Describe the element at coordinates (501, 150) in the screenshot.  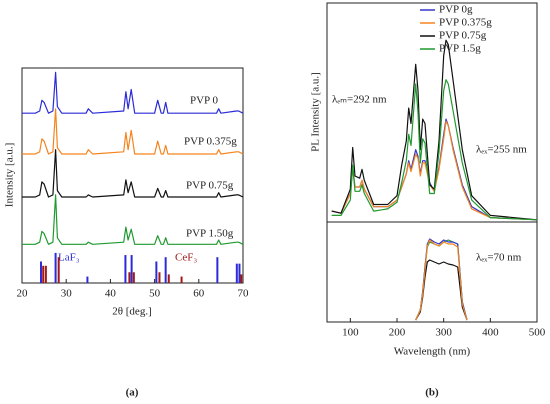
I see `annotation: λₑₓ=255 nm` at that location.